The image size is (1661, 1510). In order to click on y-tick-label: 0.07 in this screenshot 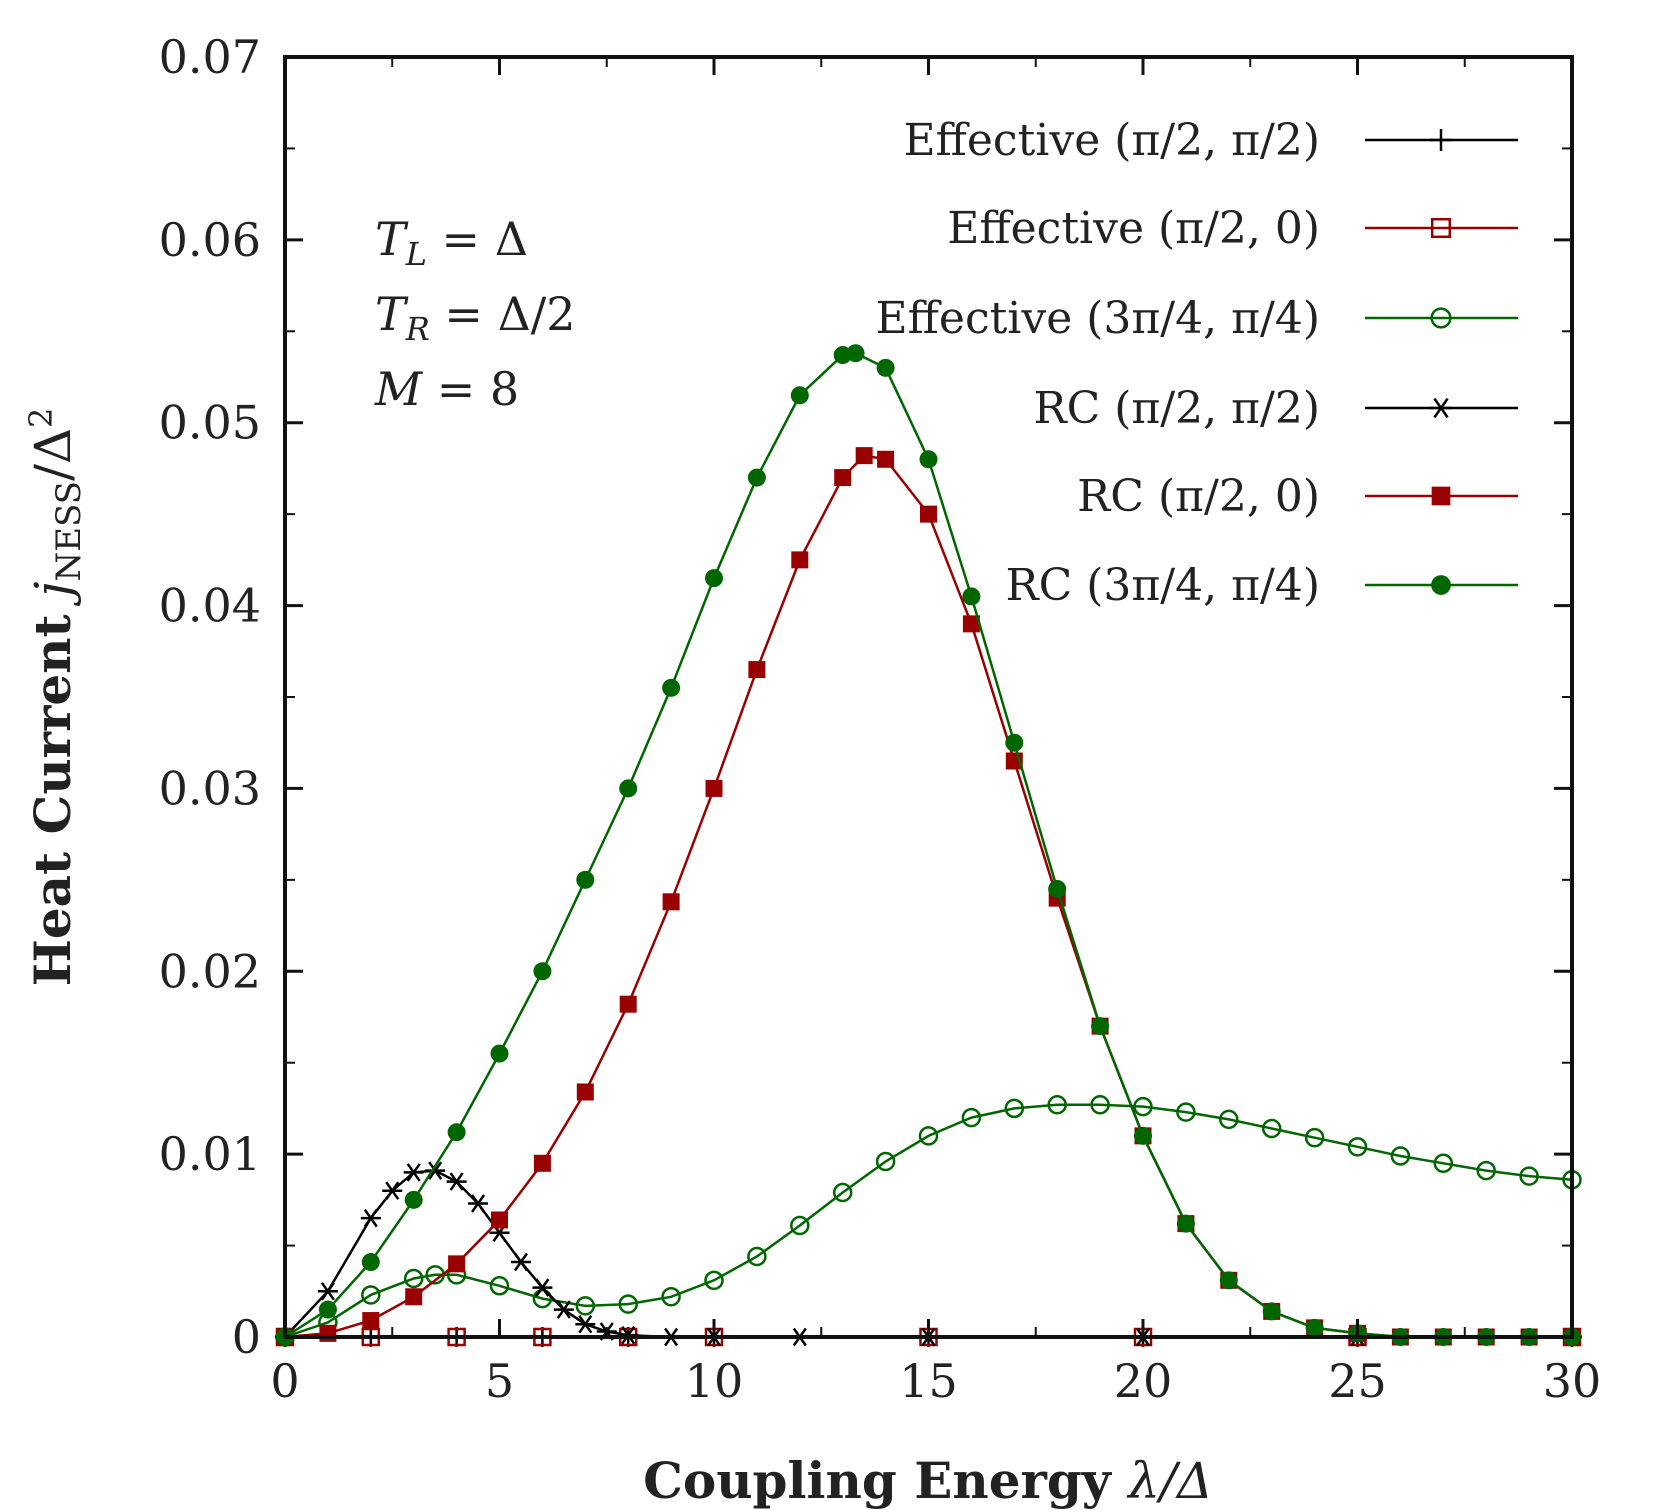, I will do `click(210, 57)`.